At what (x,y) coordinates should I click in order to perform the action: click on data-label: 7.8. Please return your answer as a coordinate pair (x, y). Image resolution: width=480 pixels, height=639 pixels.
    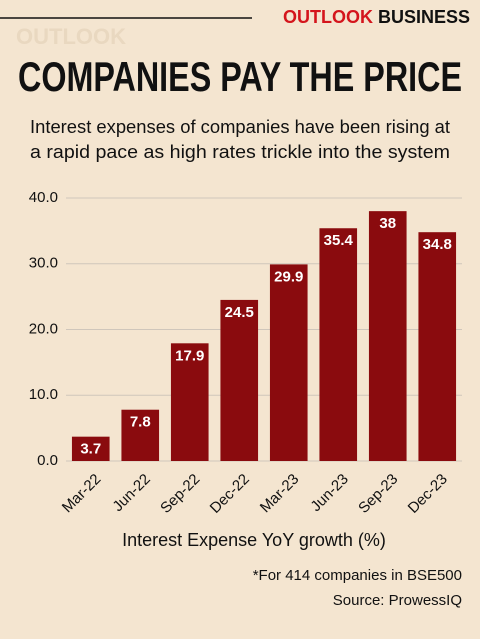
    Looking at the image, I should click on (140, 422).